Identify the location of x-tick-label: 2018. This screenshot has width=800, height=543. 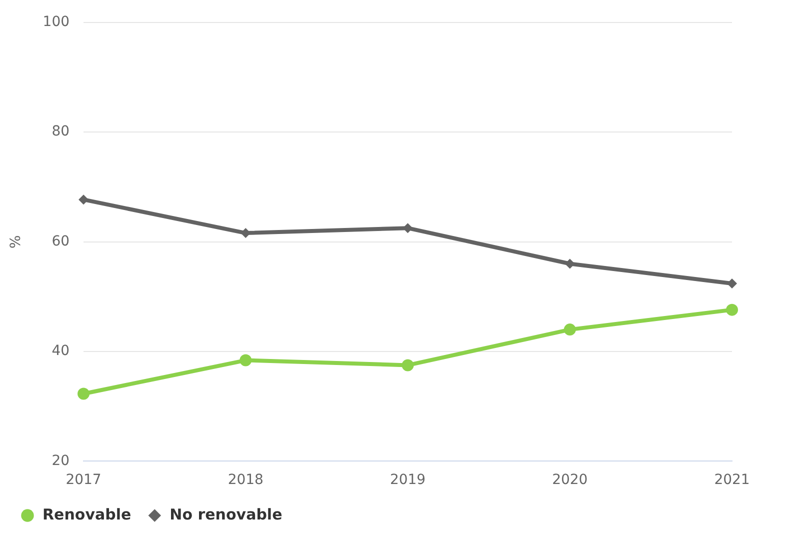
(246, 480).